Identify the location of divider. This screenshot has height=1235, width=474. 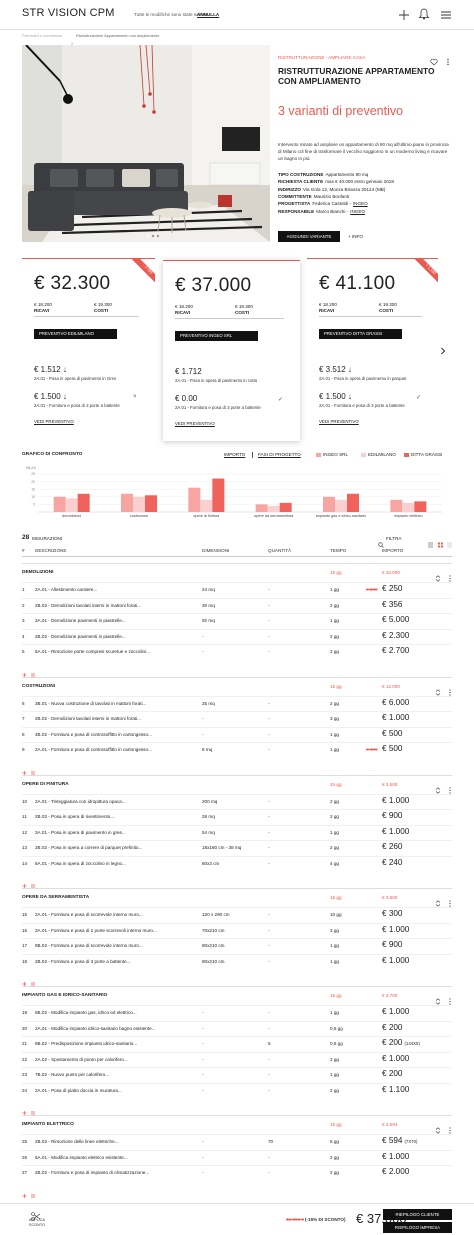
(237, 1005).